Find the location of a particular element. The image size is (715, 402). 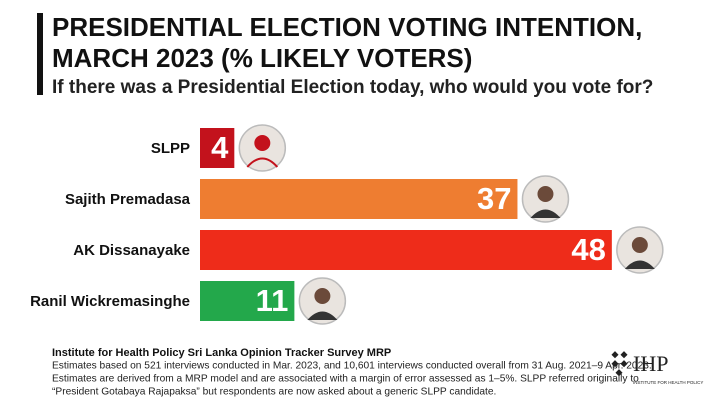

category-label: Ranil Wickremasinghe is located at coordinates (110, 301).